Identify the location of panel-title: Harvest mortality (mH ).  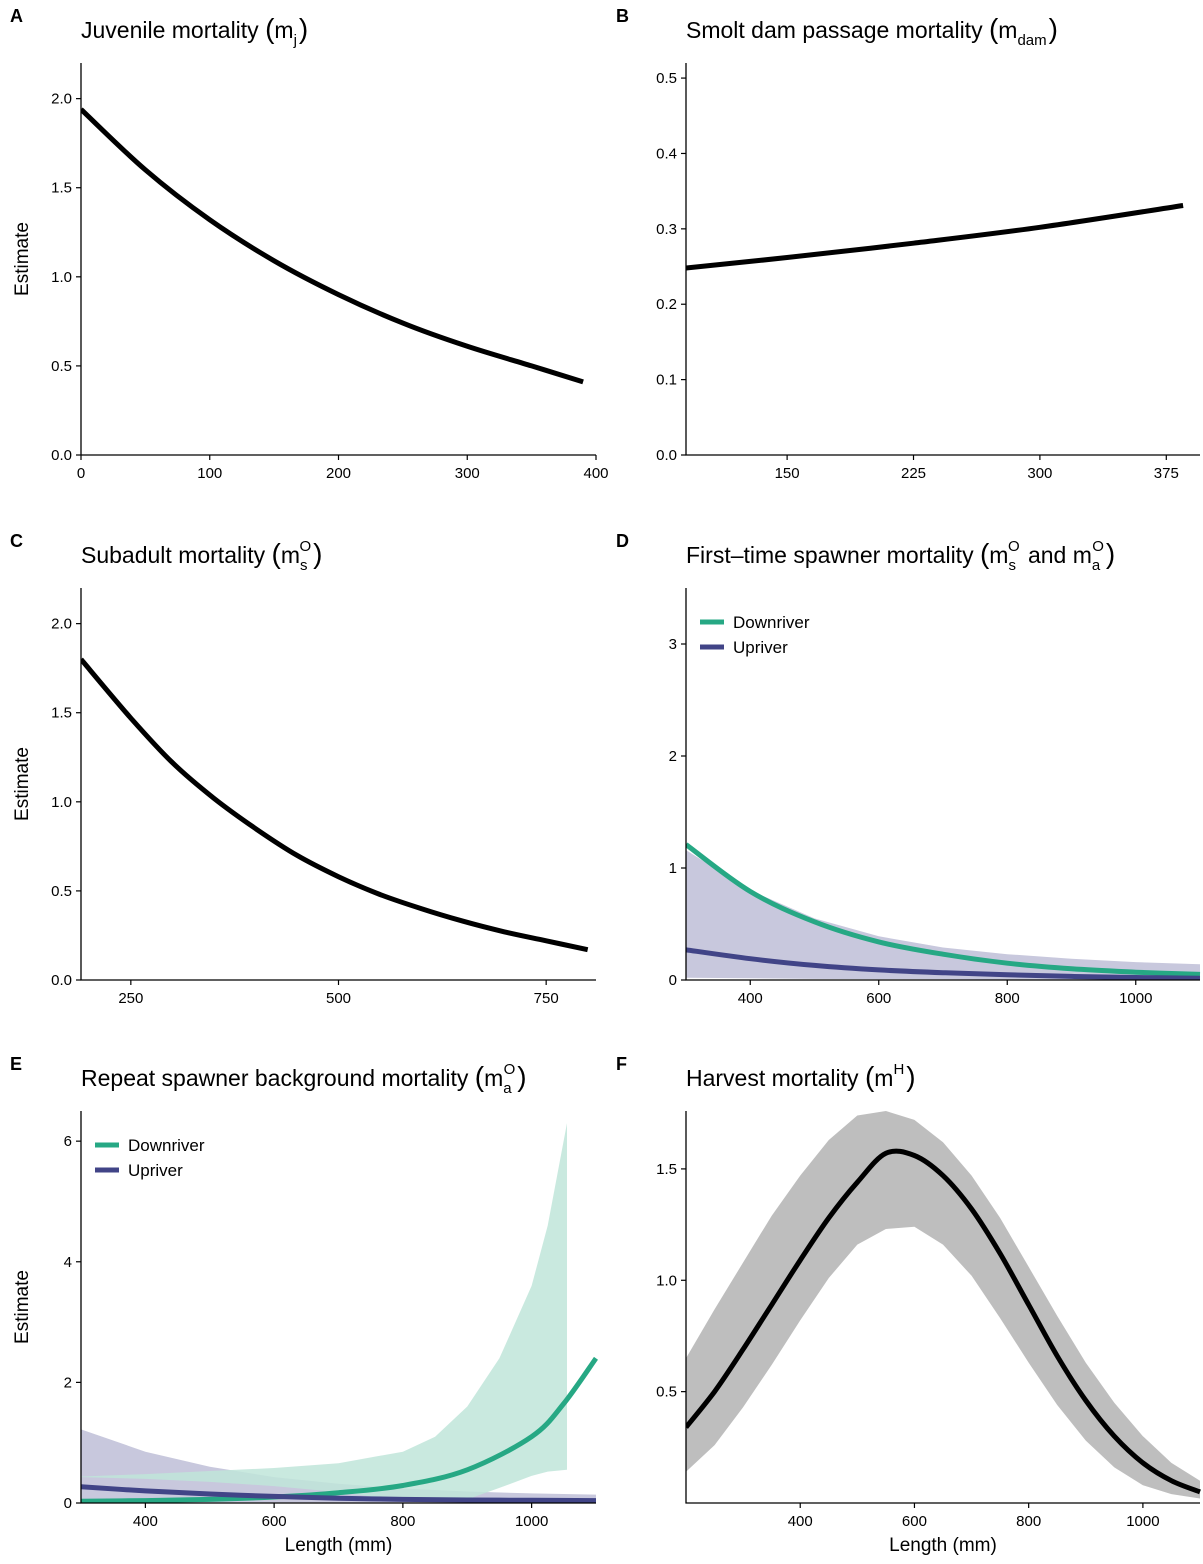
(801, 1076).